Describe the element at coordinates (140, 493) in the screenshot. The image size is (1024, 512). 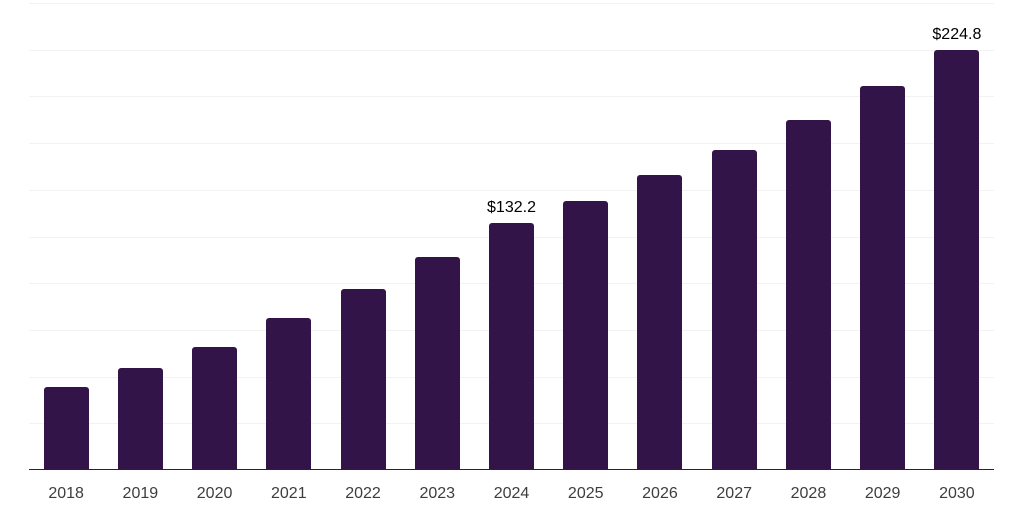
I see `x-tick-label-2019: 2019` at that location.